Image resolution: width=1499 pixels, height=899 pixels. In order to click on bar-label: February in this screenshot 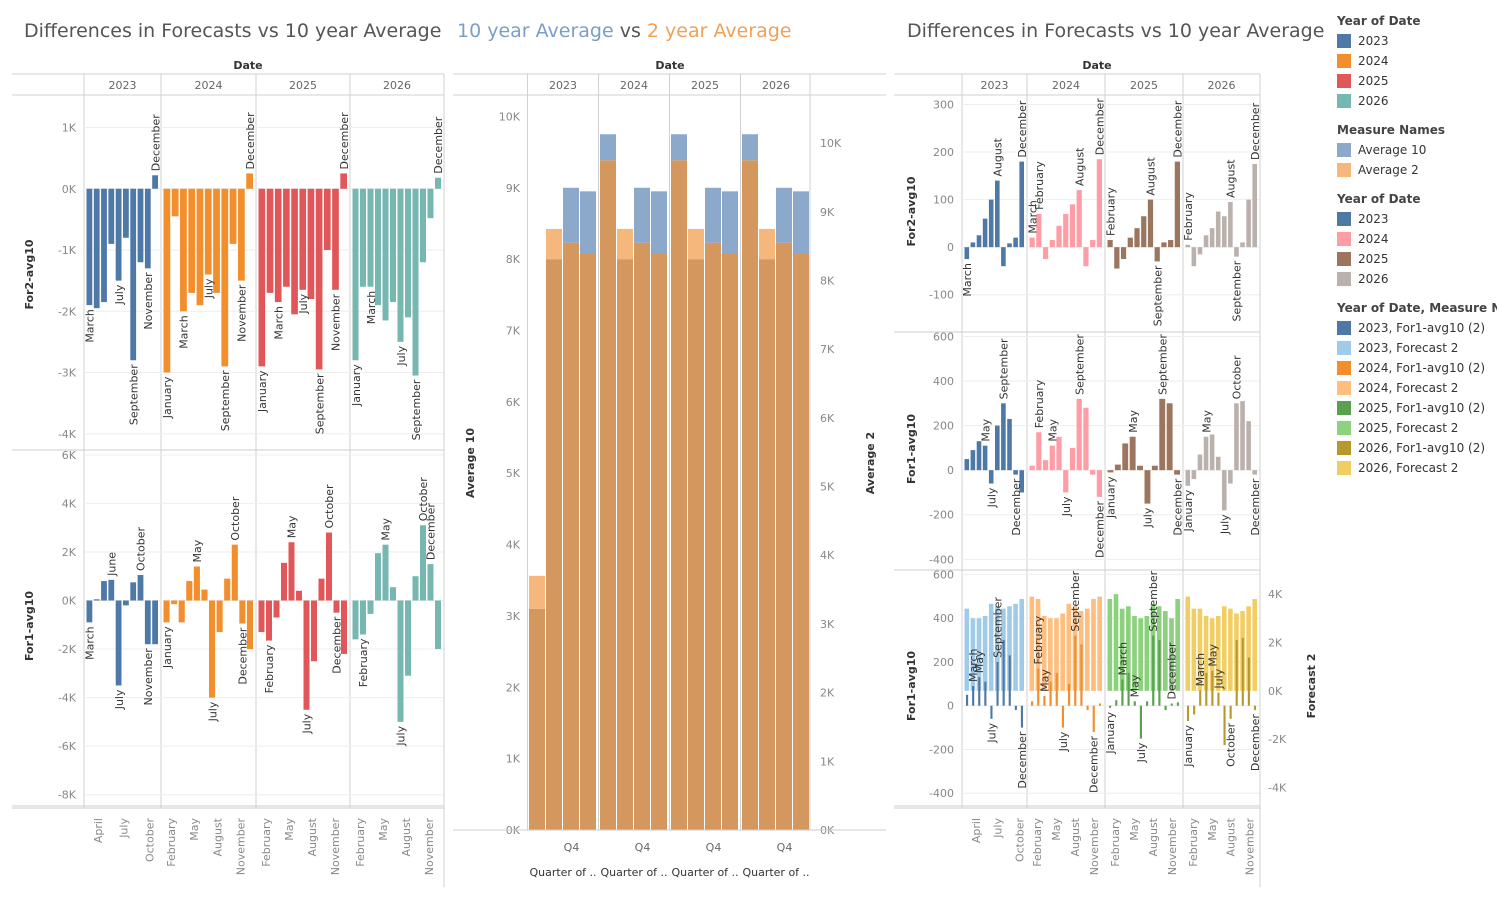, I will do `click(269, 668)`.